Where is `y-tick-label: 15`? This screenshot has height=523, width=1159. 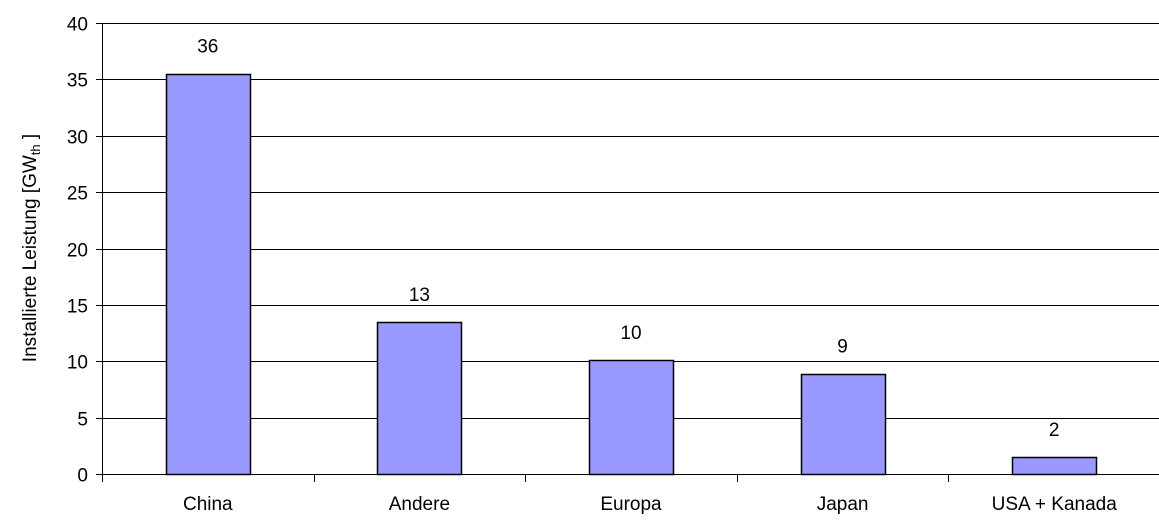
y-tick-label: 15 is located at coordinates (77, 307).